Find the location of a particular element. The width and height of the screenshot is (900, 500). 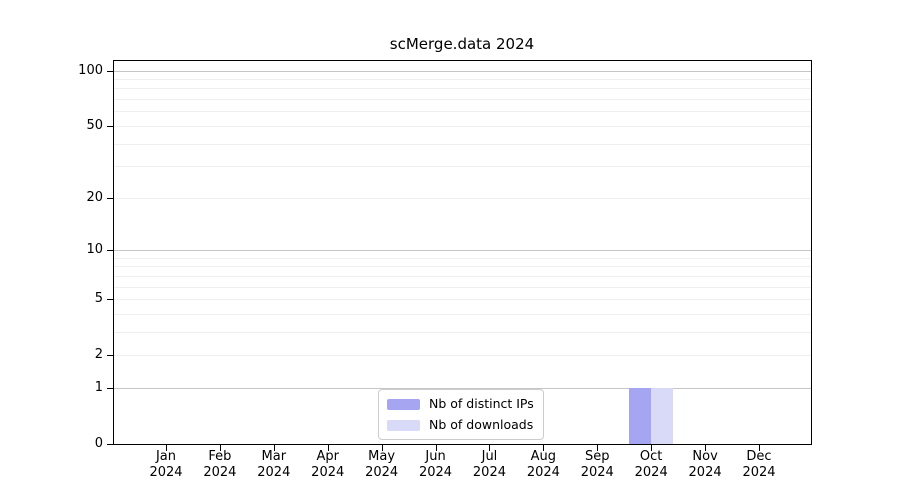

legend: Nb of distinct IPs Nb of downloads is located at coordinates (461, 414).